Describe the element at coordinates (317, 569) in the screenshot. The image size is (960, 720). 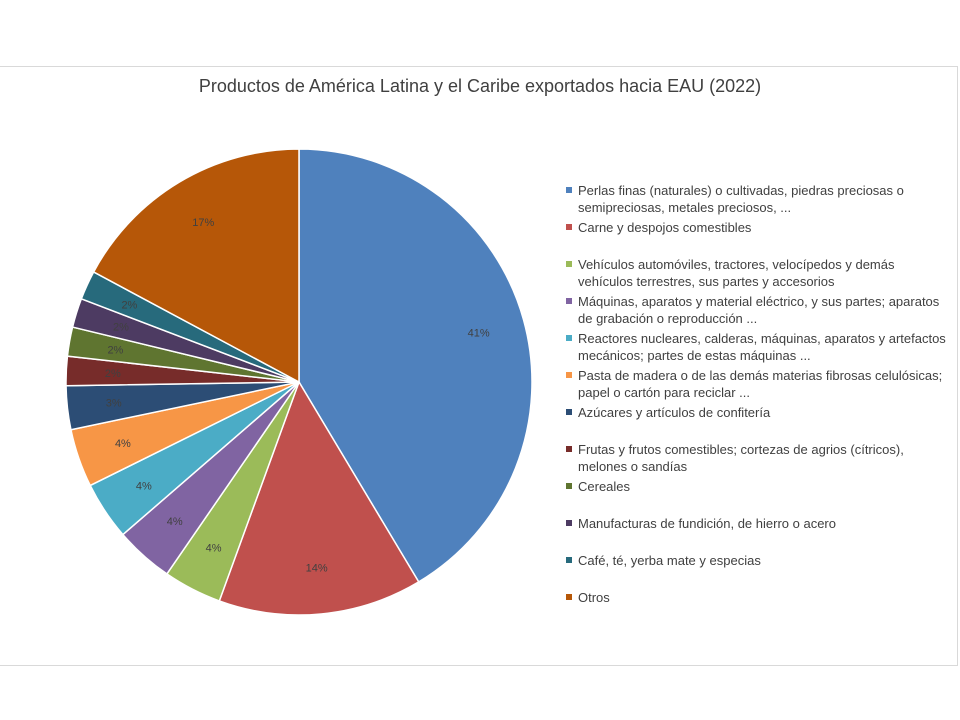
I see `slice-data-label-1: 14%` at that location.